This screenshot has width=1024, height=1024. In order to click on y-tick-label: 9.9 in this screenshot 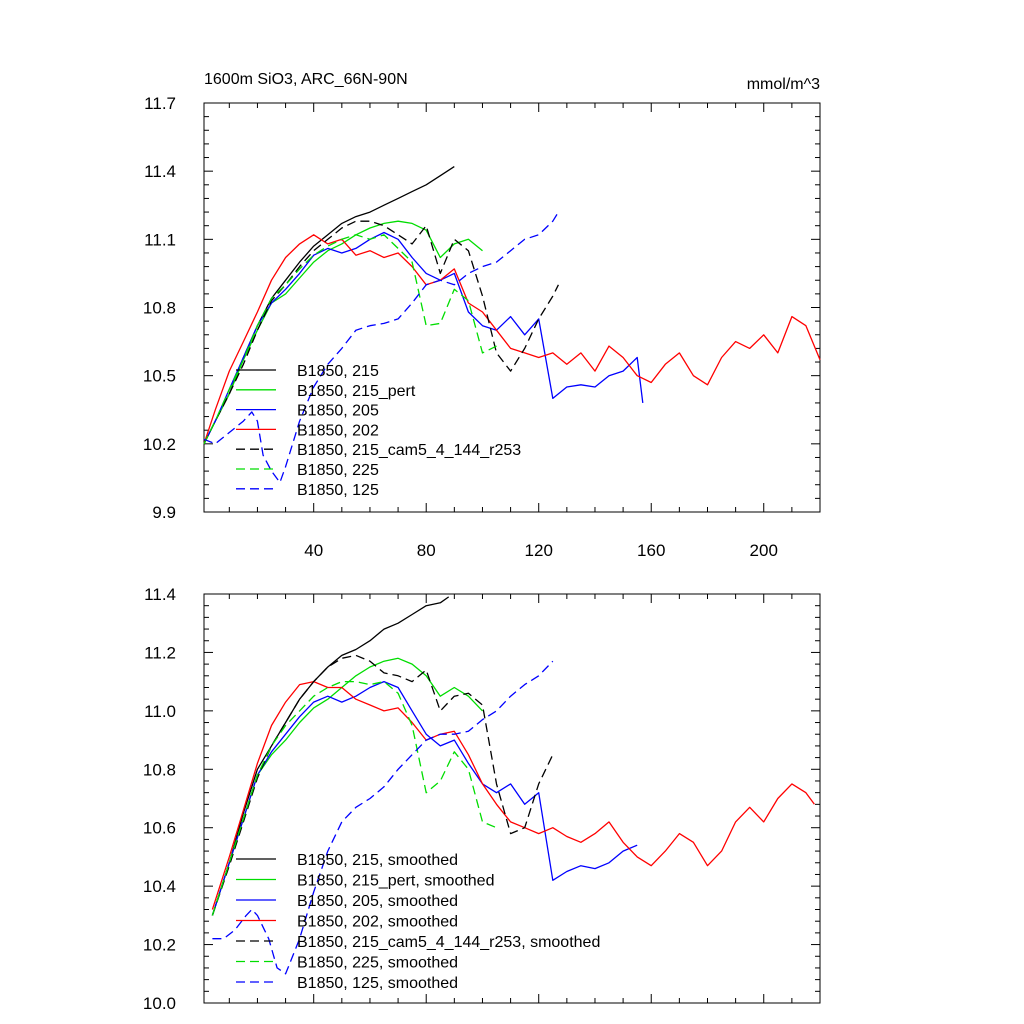, I will do `click(164, 512)`.